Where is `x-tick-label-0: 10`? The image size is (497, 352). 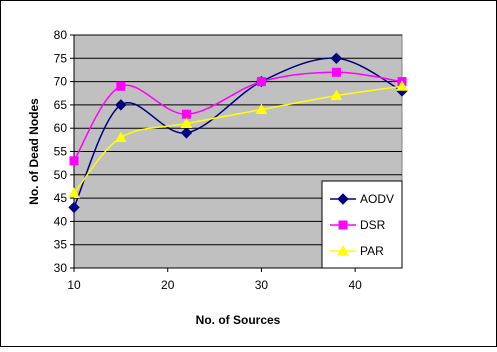 x-tick-label-0: 10 is located at coordinates (74, 285).